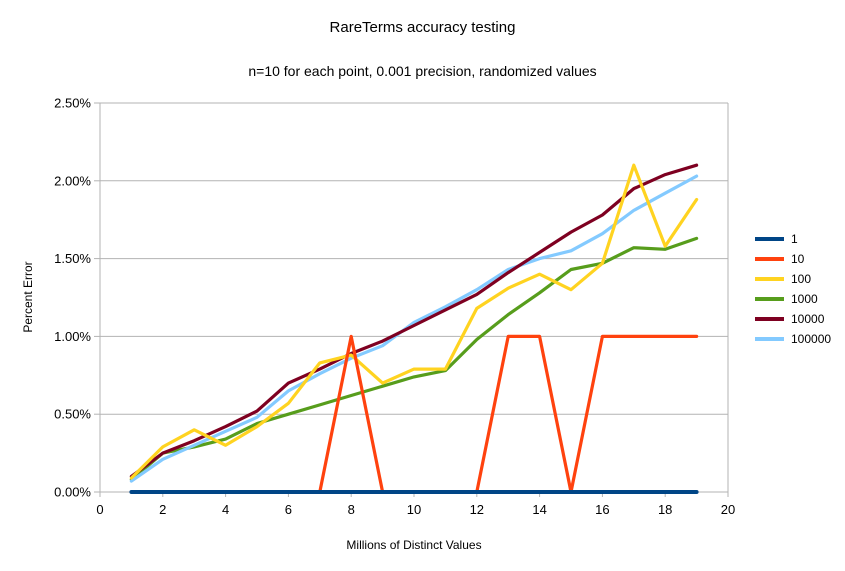 This screenshot has width=845, height=571. I want to click on x-tick-label: 2, so click(162, 509).